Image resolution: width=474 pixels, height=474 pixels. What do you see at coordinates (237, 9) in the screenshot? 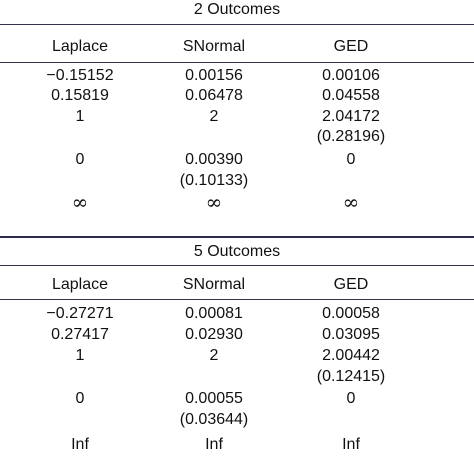
I see `section-title: 2 Outcomes` at bounding box center [237, 9].